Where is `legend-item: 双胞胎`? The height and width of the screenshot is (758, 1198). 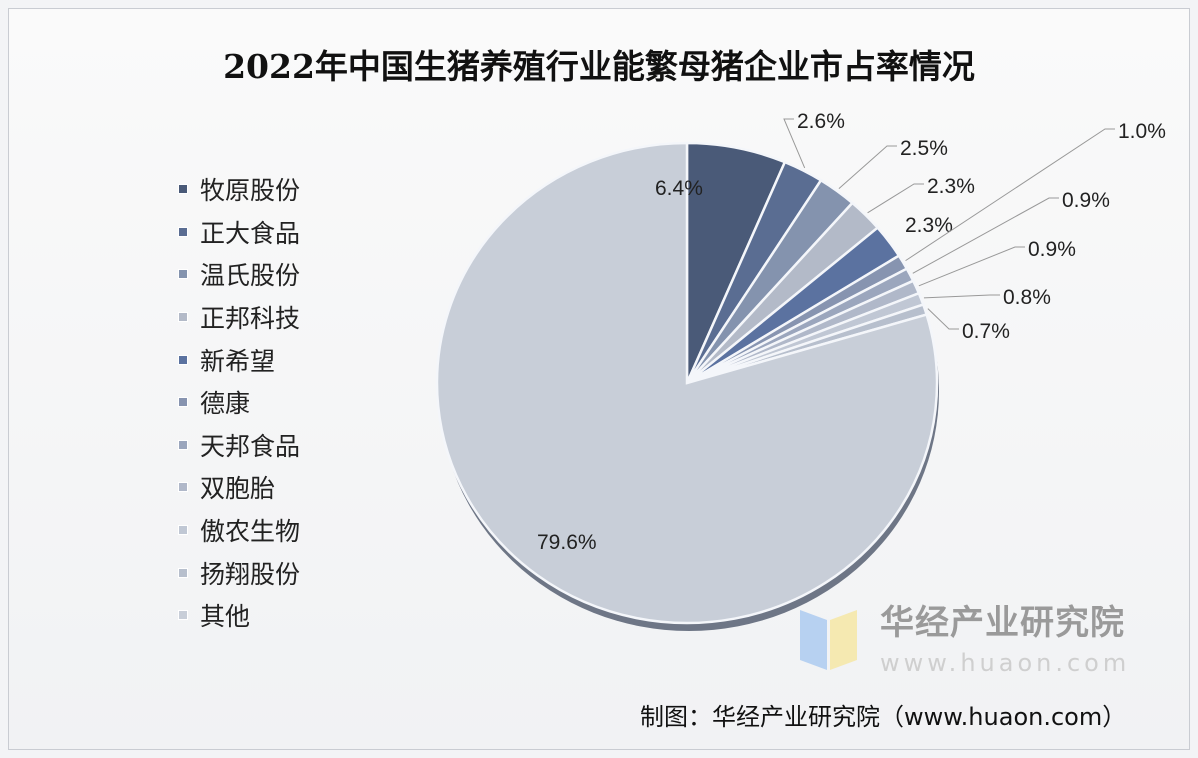
legend-item: 双胞胎 is located at coordinates (239, 487).